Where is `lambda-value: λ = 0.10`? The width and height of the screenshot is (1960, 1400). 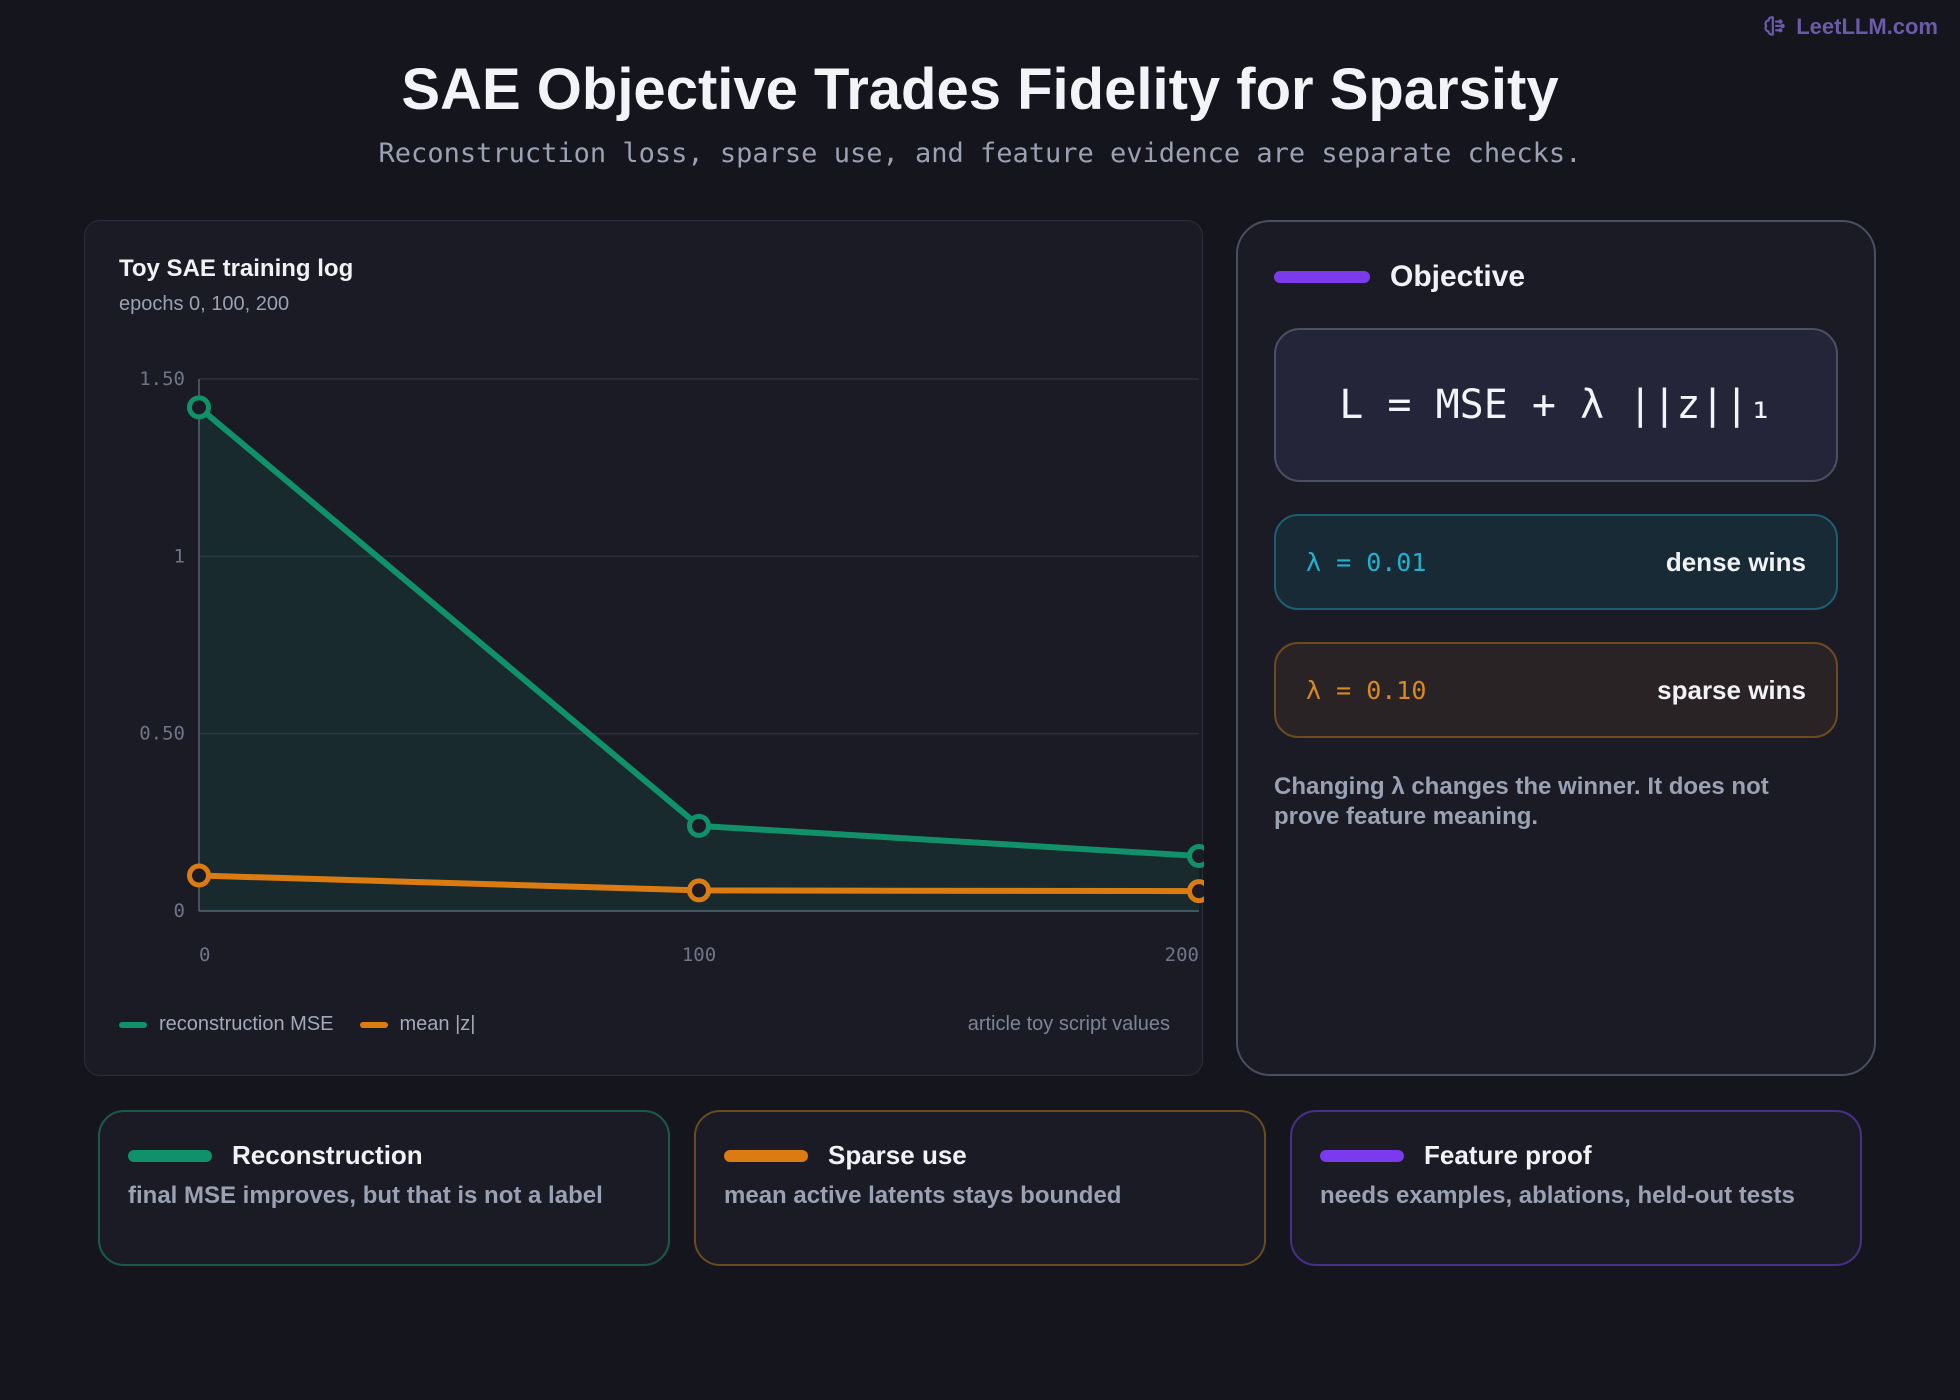 lambda-value: λ = 0.10 is located at coordinates (1366, 690).